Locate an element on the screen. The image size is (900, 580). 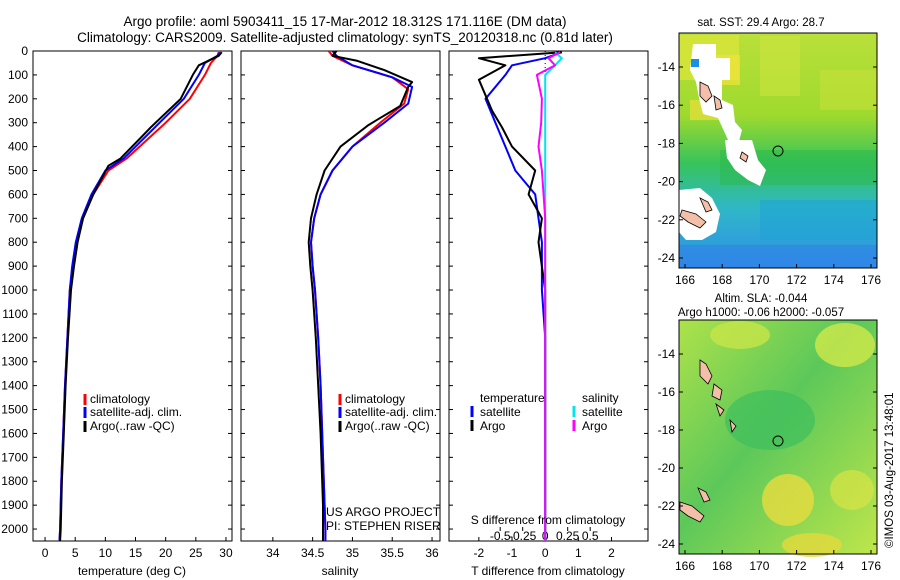
map-x-tick-label: 168 is located at coordinates (722, 566).